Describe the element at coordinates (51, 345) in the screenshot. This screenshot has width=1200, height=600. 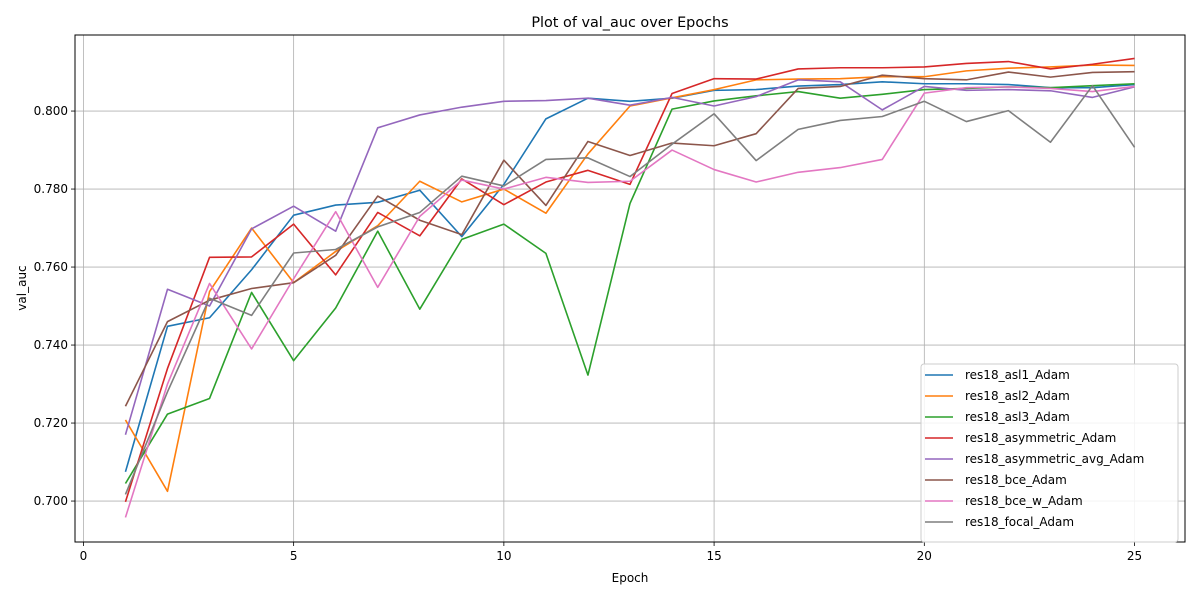
I see `y-tick-label: 0.740` at that location.